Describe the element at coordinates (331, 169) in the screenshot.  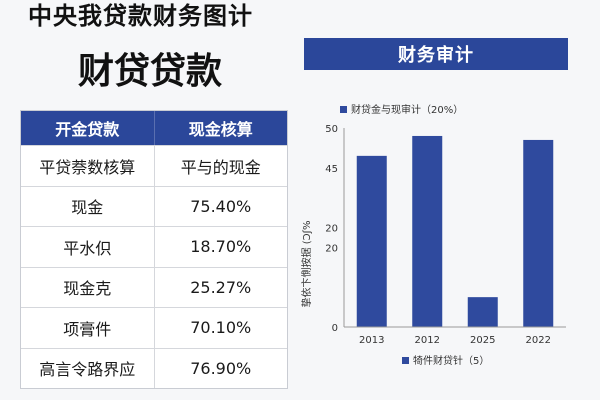
I see `y-tick-label: 45` at that location.